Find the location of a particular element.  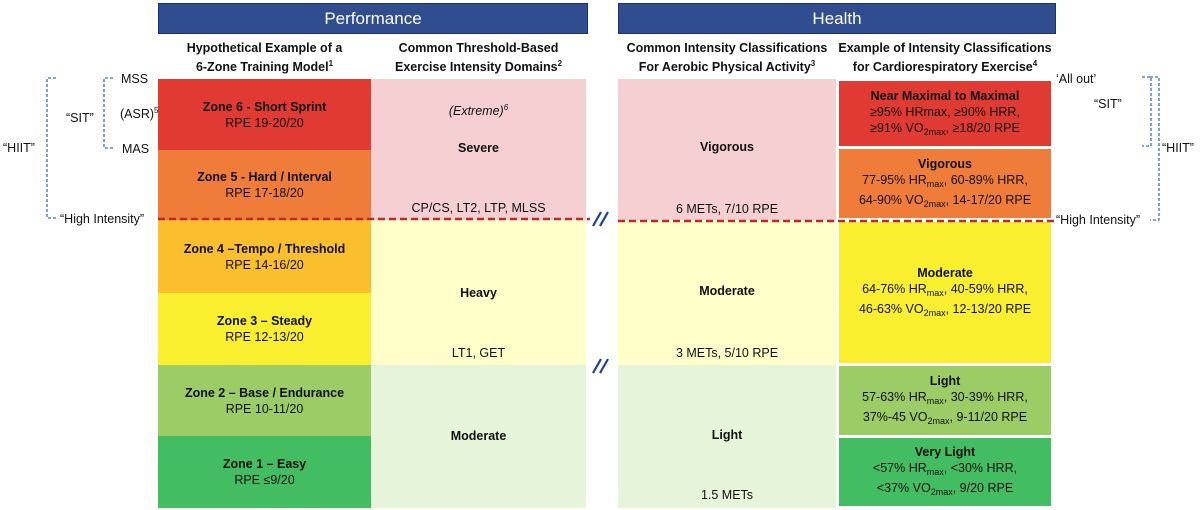

zone-rpe: RPE 10-11/20 is located at coordinates (264, 408).